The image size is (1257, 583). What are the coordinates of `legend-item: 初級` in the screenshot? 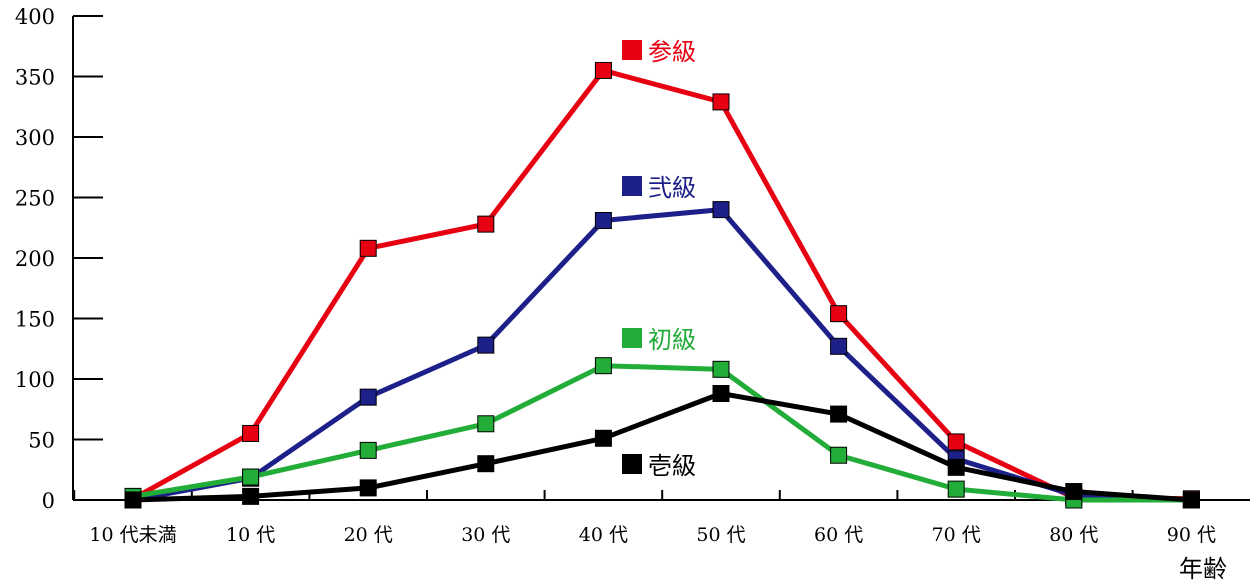 It's located at (659, 340).